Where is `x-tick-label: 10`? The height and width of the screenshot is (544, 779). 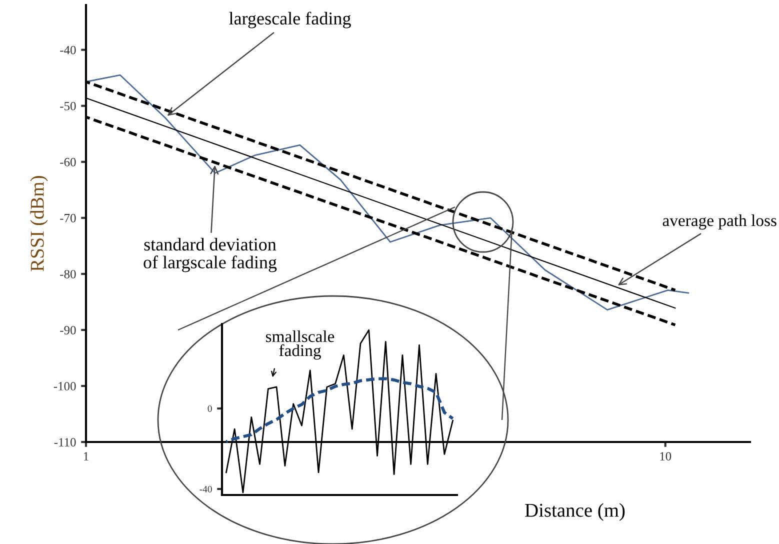
x-tick-label: 10 is located at coordinates (666, 456).